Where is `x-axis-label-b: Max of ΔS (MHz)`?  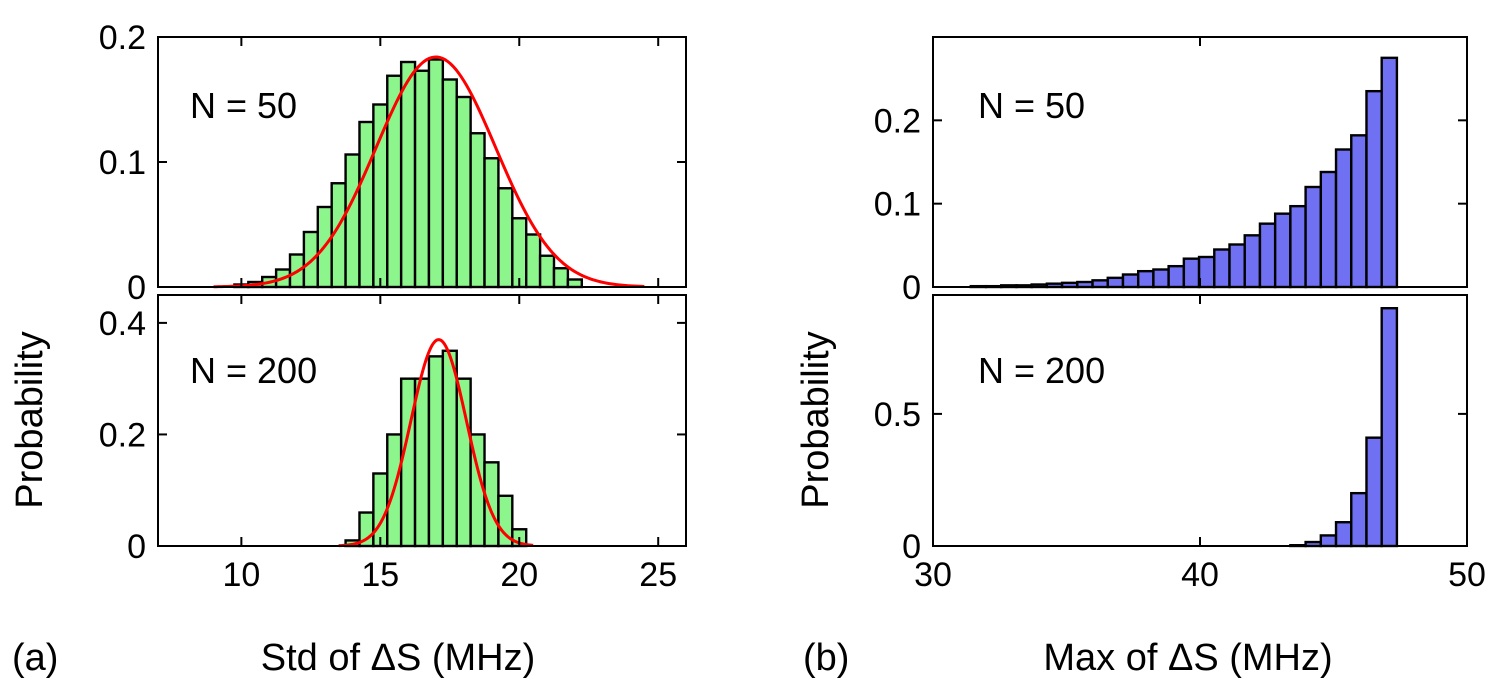
x-axis-label-b: Max of ΔS (MHz) is located at coordinates (1187, 658).